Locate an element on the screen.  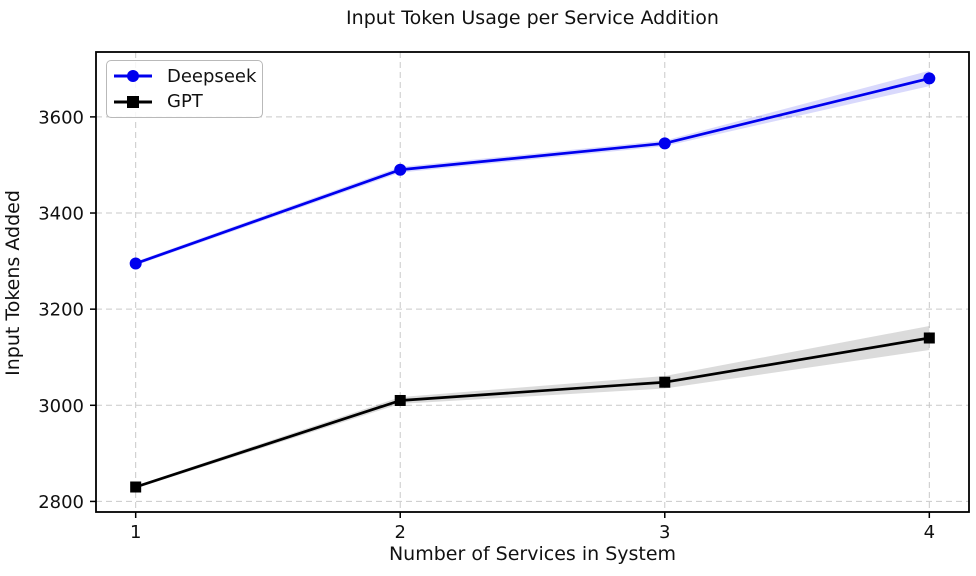
y-tick-label: 3200 is located at coordinates (61, 310).